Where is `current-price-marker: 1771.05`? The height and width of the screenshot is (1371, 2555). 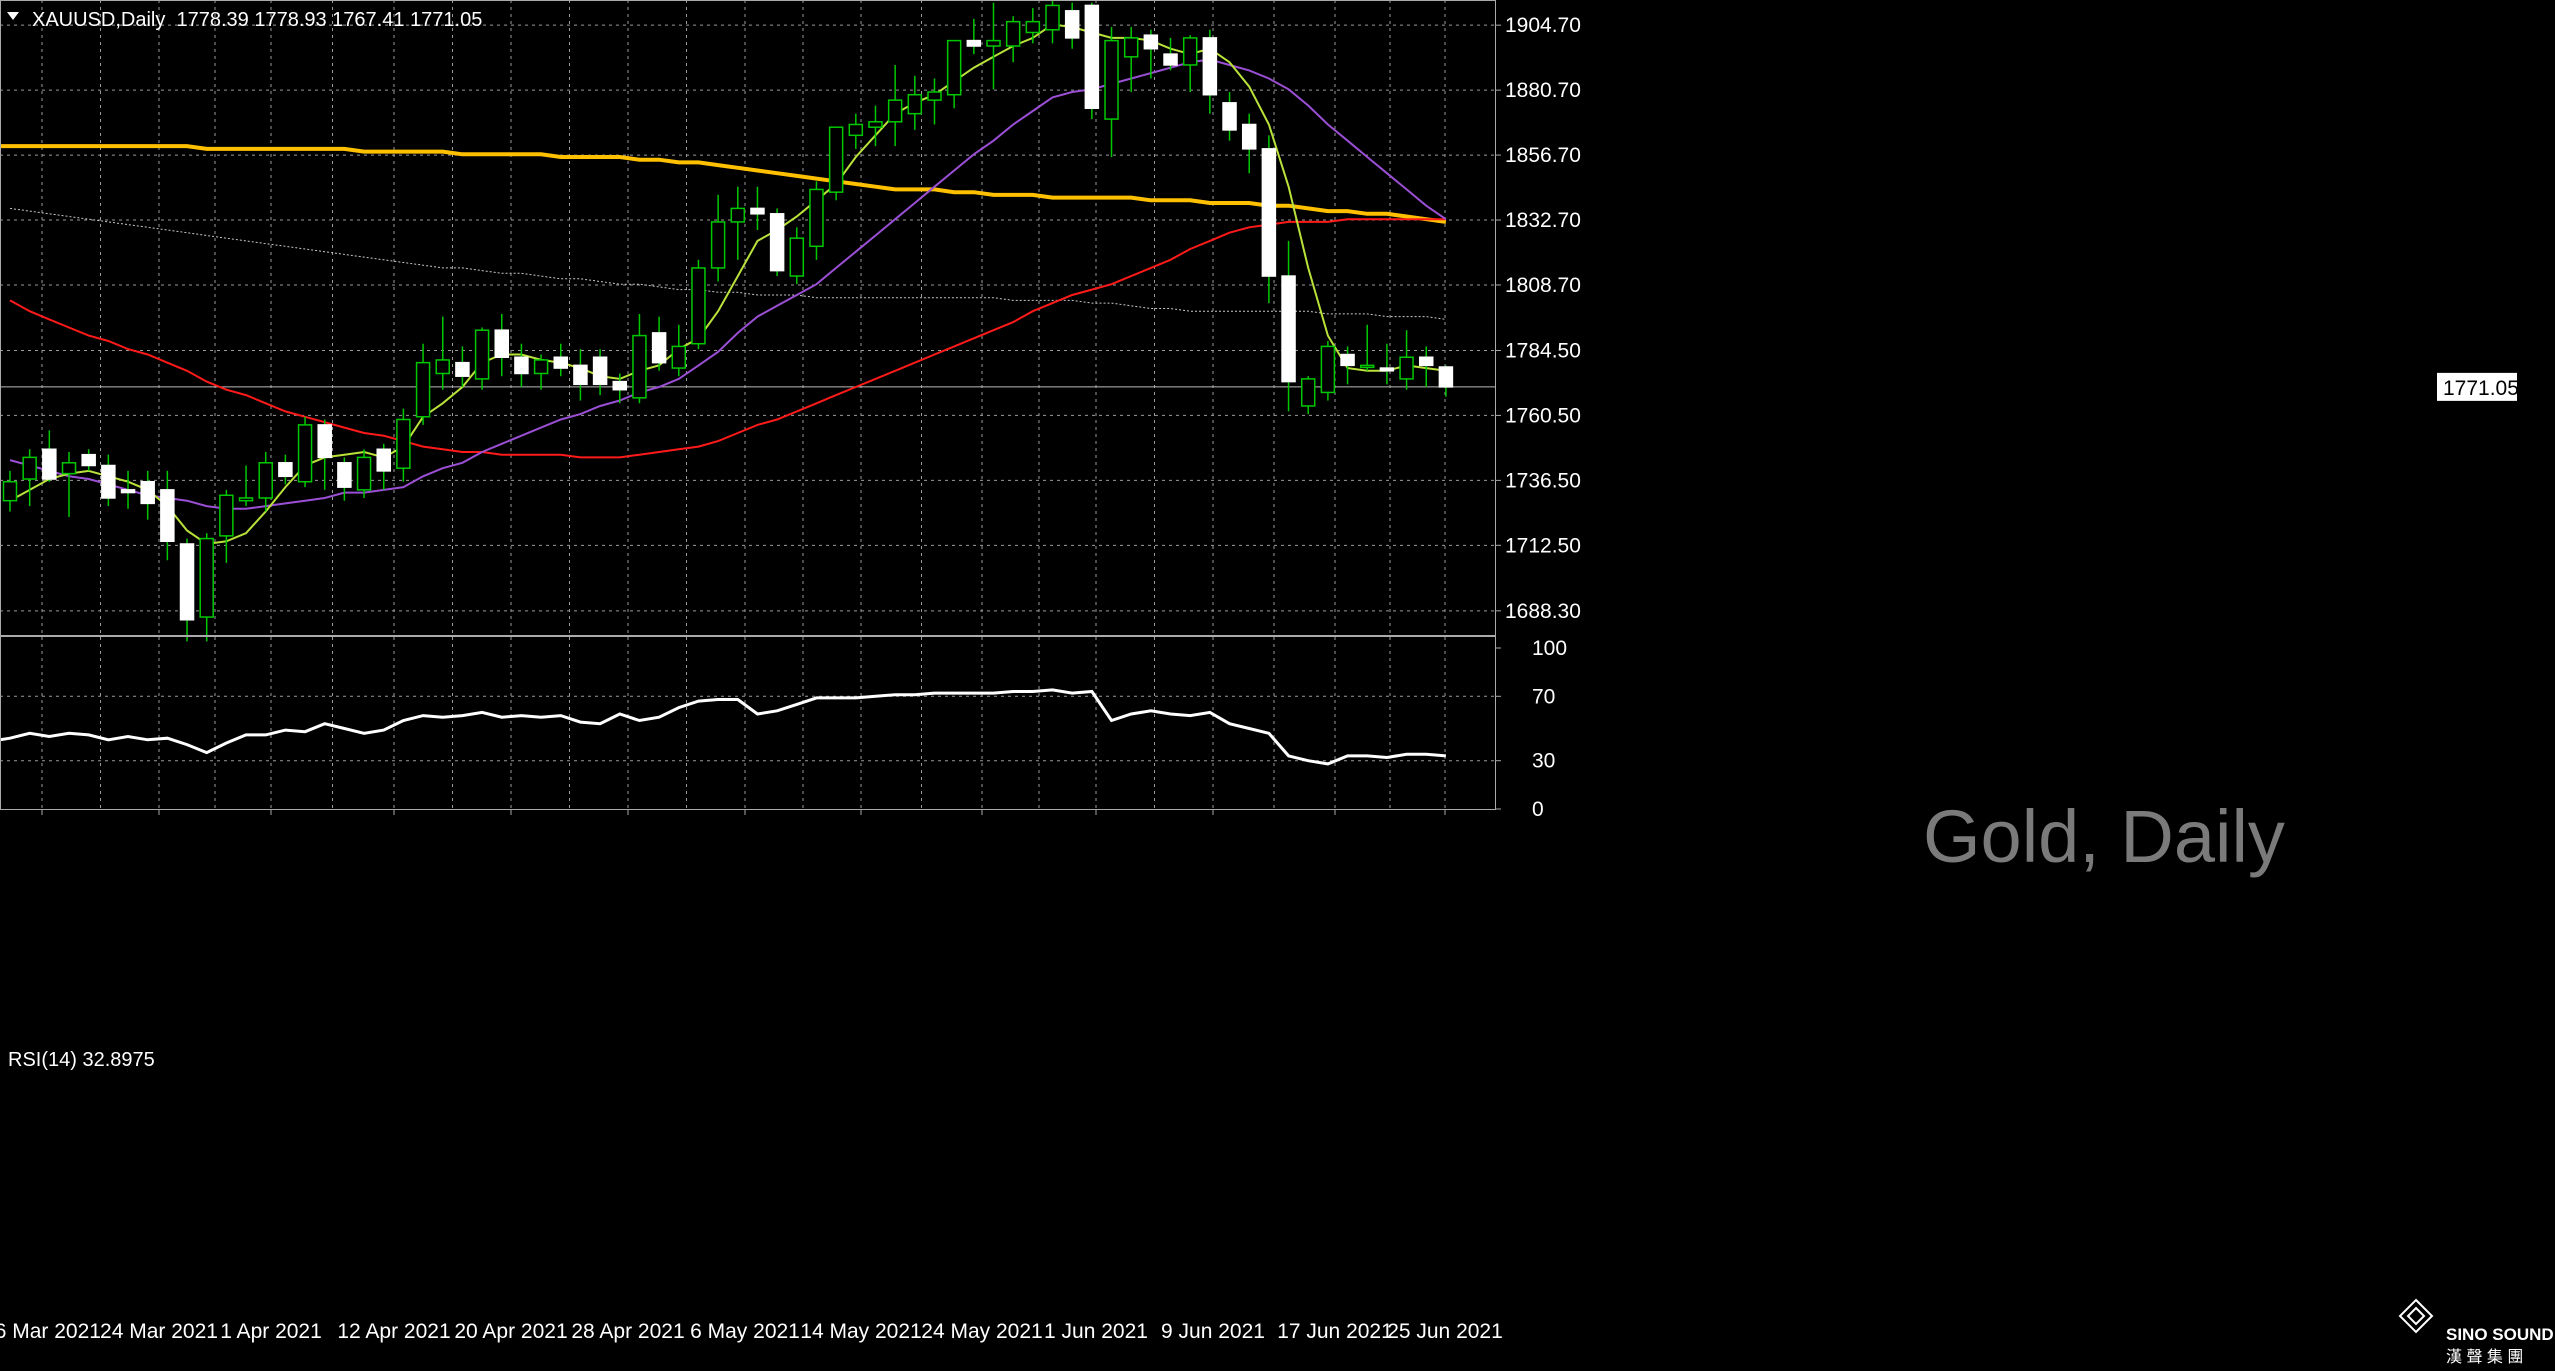 current-price-marker: 1771.05 is located at coordinates (2478, 386).